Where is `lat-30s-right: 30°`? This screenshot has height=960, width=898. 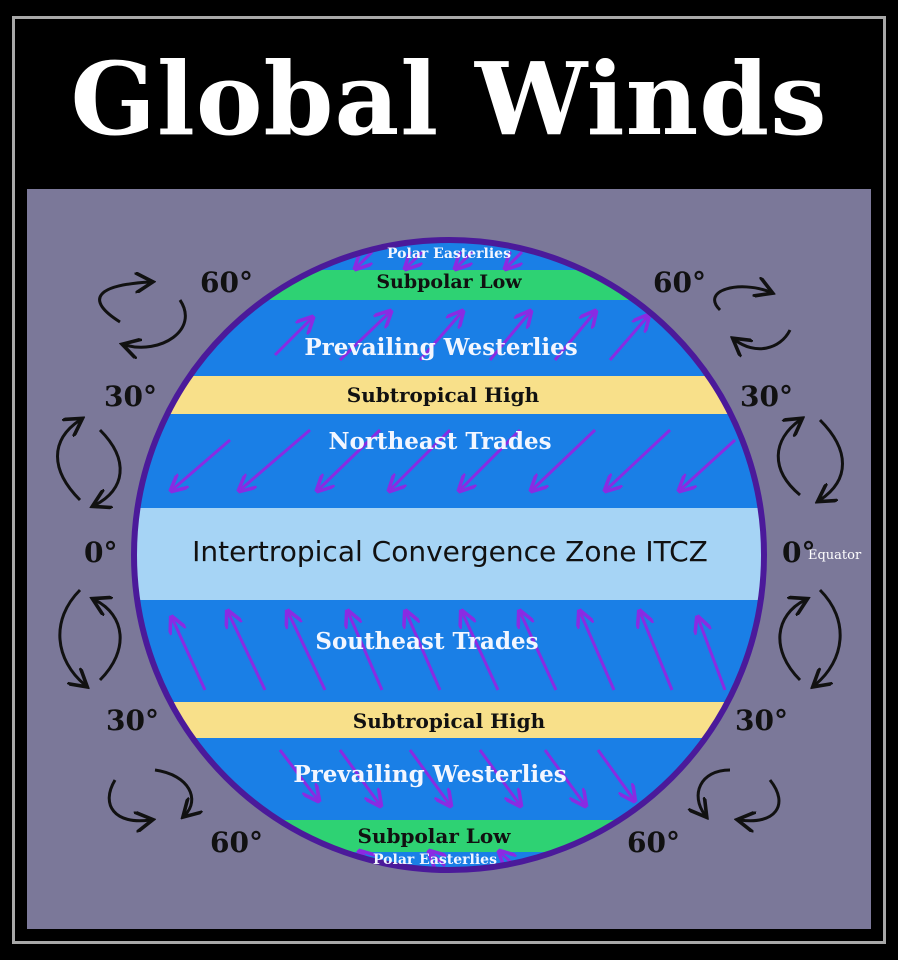 lat-30s-right: 30° is located at coordinates (761, 720).